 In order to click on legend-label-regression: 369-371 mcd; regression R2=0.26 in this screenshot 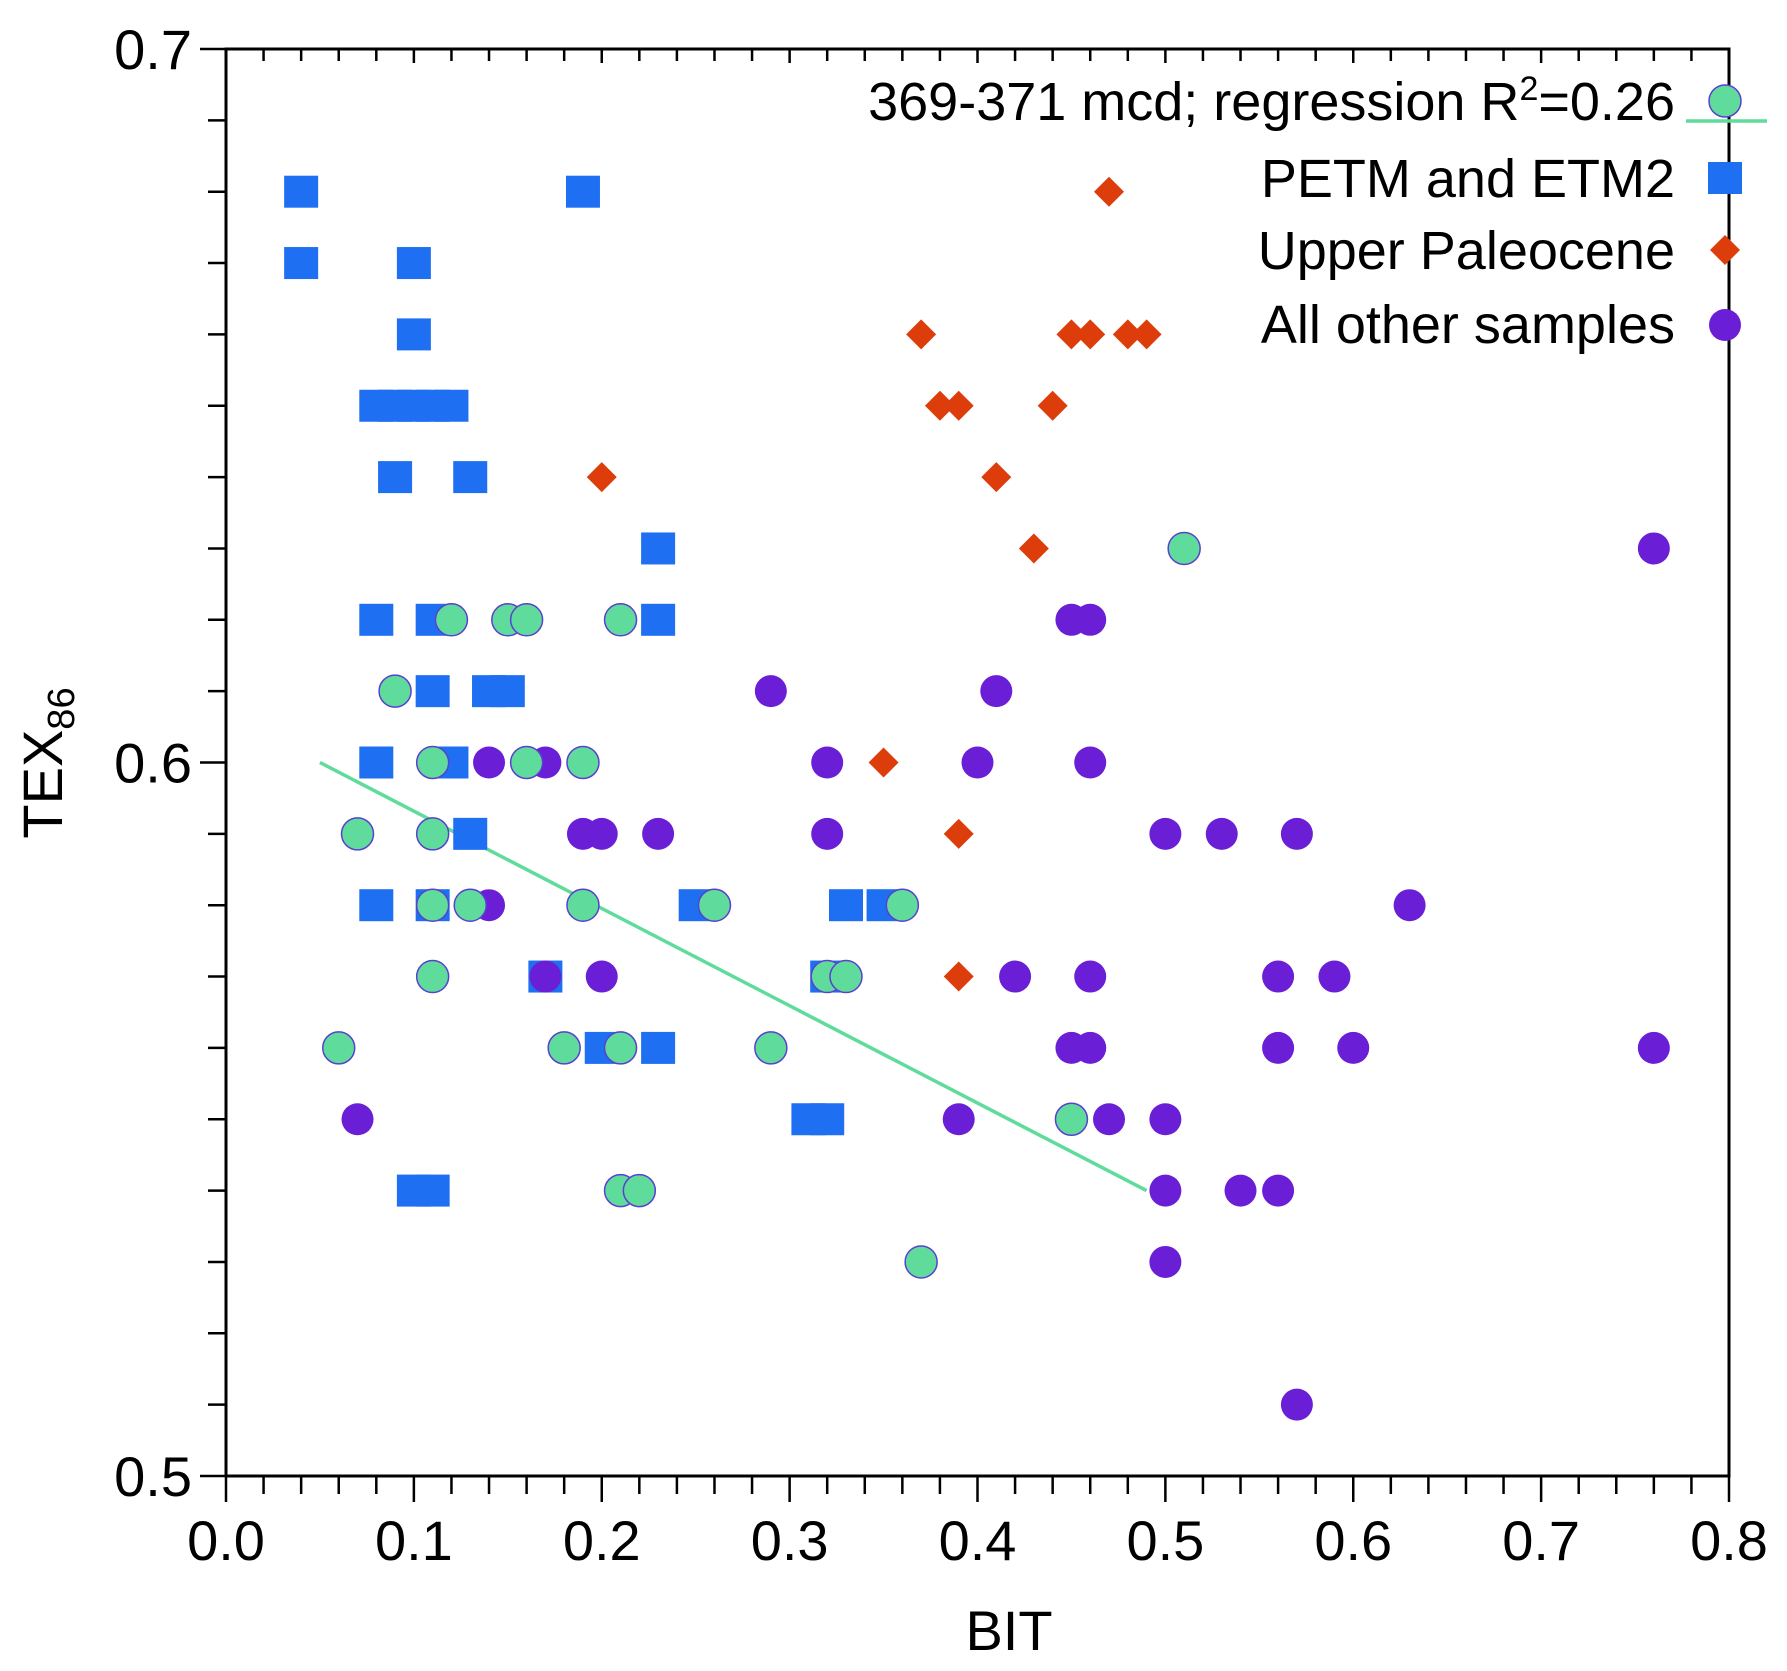, I will do `click(1271, 101)`.